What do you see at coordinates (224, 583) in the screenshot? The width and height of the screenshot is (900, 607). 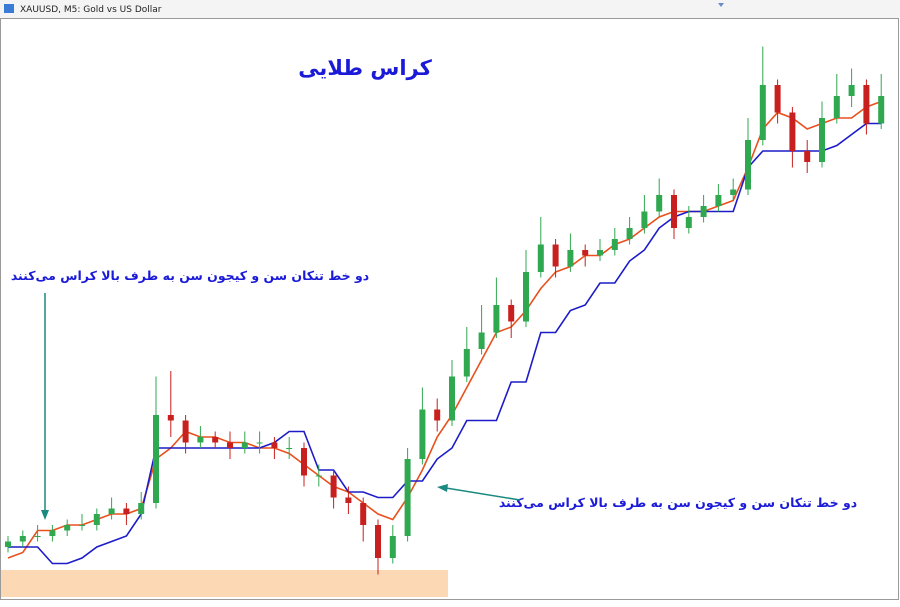 I see `support-zone` at bounding box center [224, 583].